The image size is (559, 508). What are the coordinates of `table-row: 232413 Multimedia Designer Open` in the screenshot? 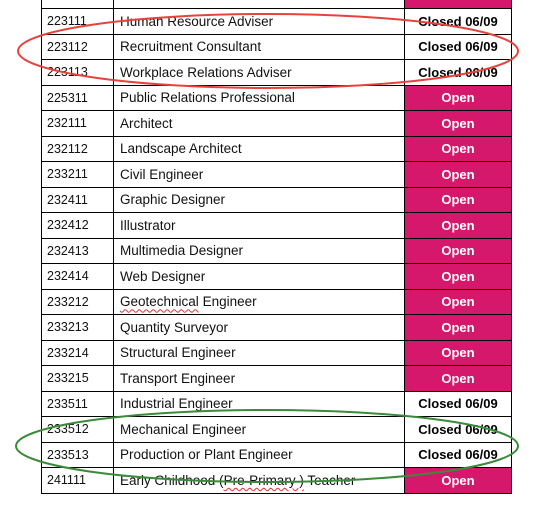 It's located at (276, 250).